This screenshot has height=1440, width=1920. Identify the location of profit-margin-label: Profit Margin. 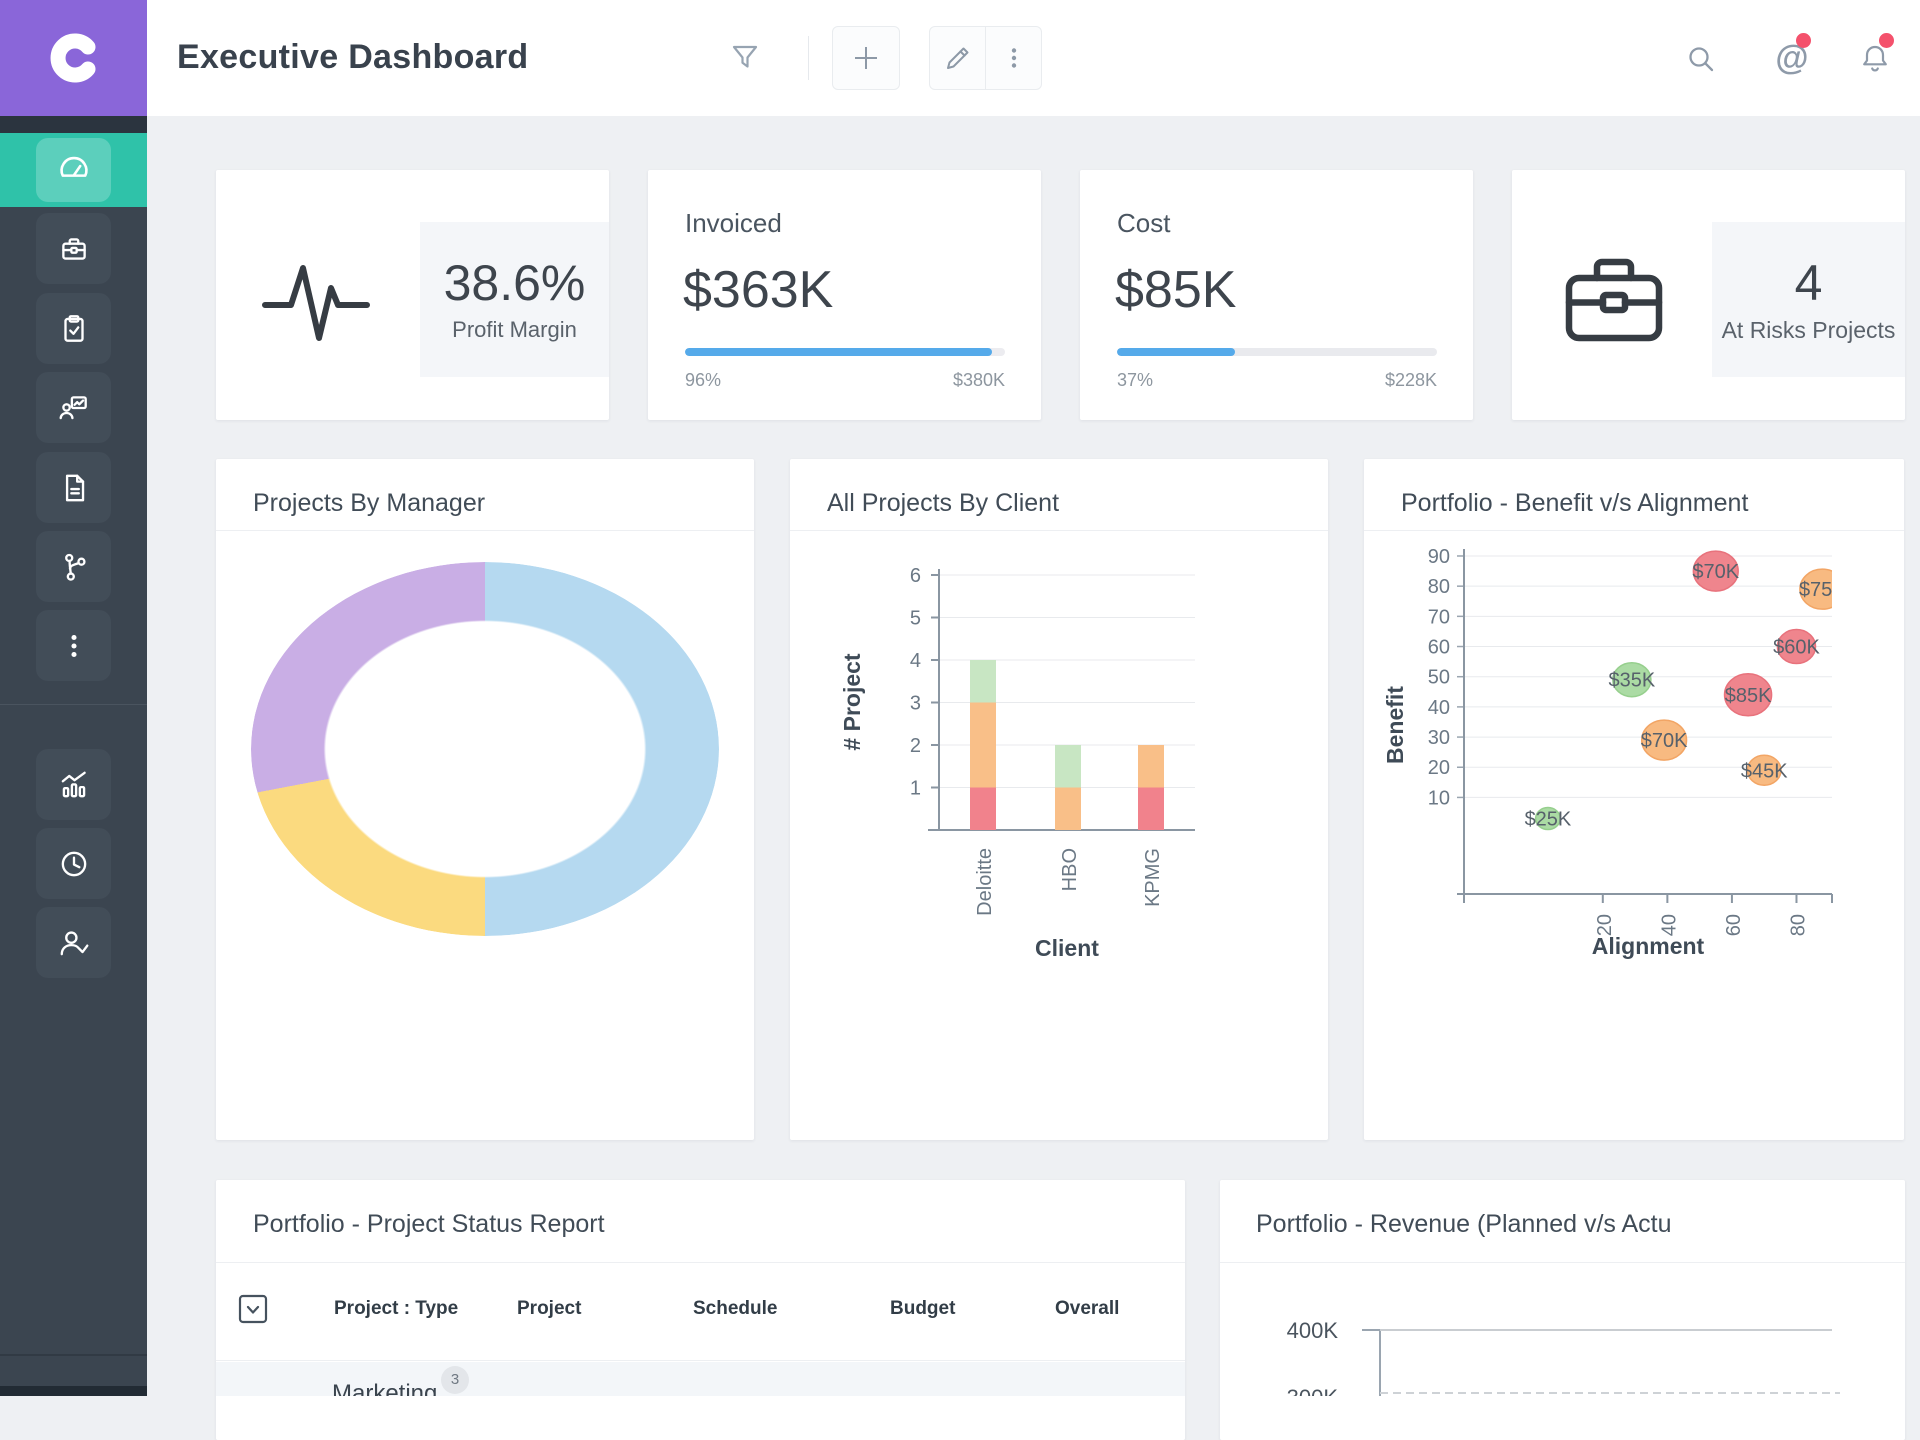
(514, 329).